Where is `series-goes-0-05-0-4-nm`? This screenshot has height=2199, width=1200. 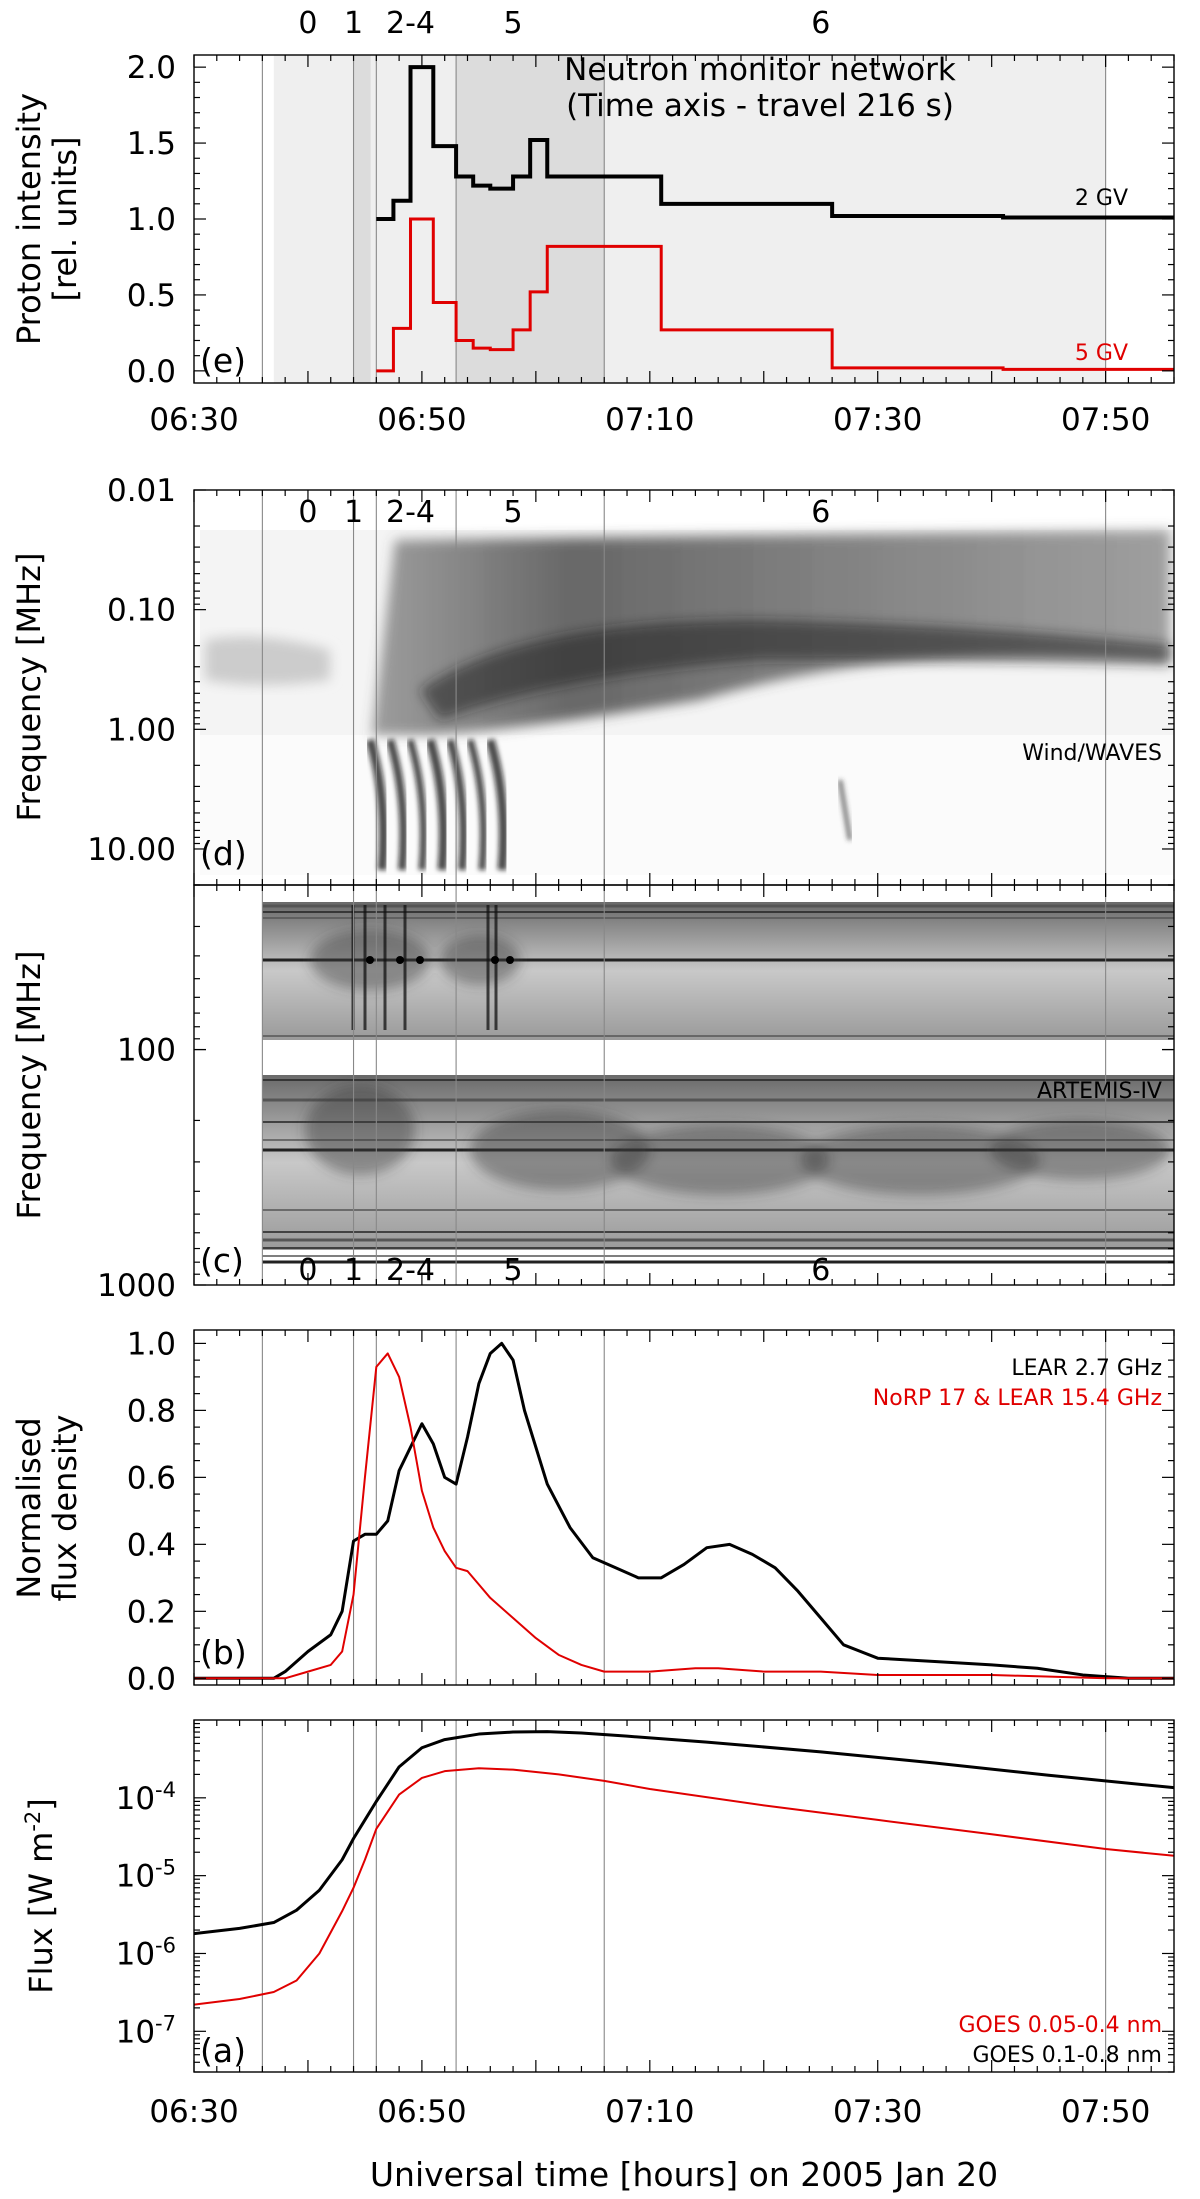
series-goes-0-05-0-4-nm is located at coordinates (684, 1886).